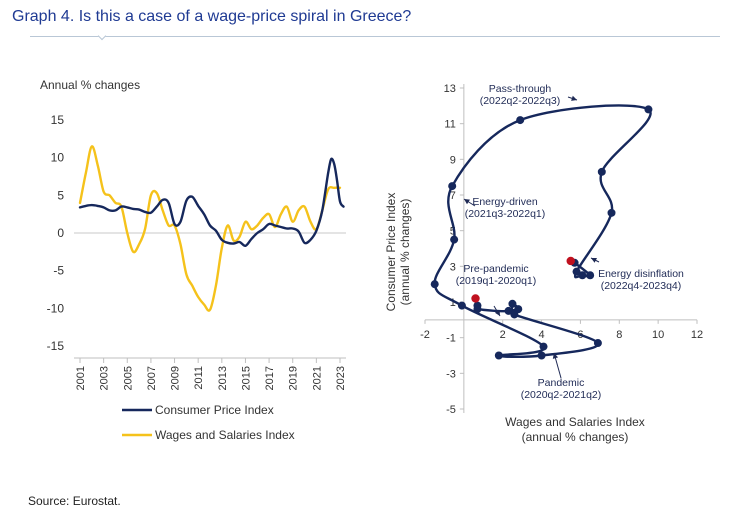 The width and height of the screenshot is (746, 525). What do you see at coordinates (542, 335) in the screenshot?
I see `x-tick-label: 4` at bounding box center [542, 335].